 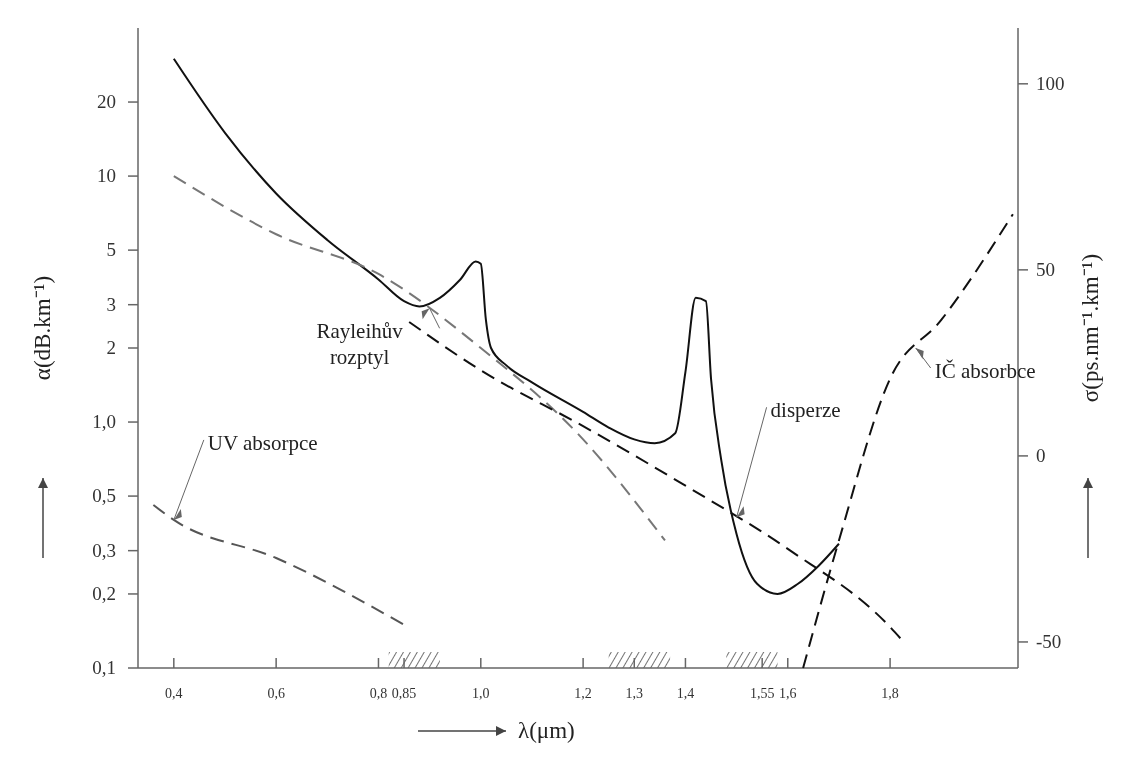 What do you see at coordinates (404, 693) in the screenshot?
I see `x-tick-label: 0,85` at bounding box center [404, 693].